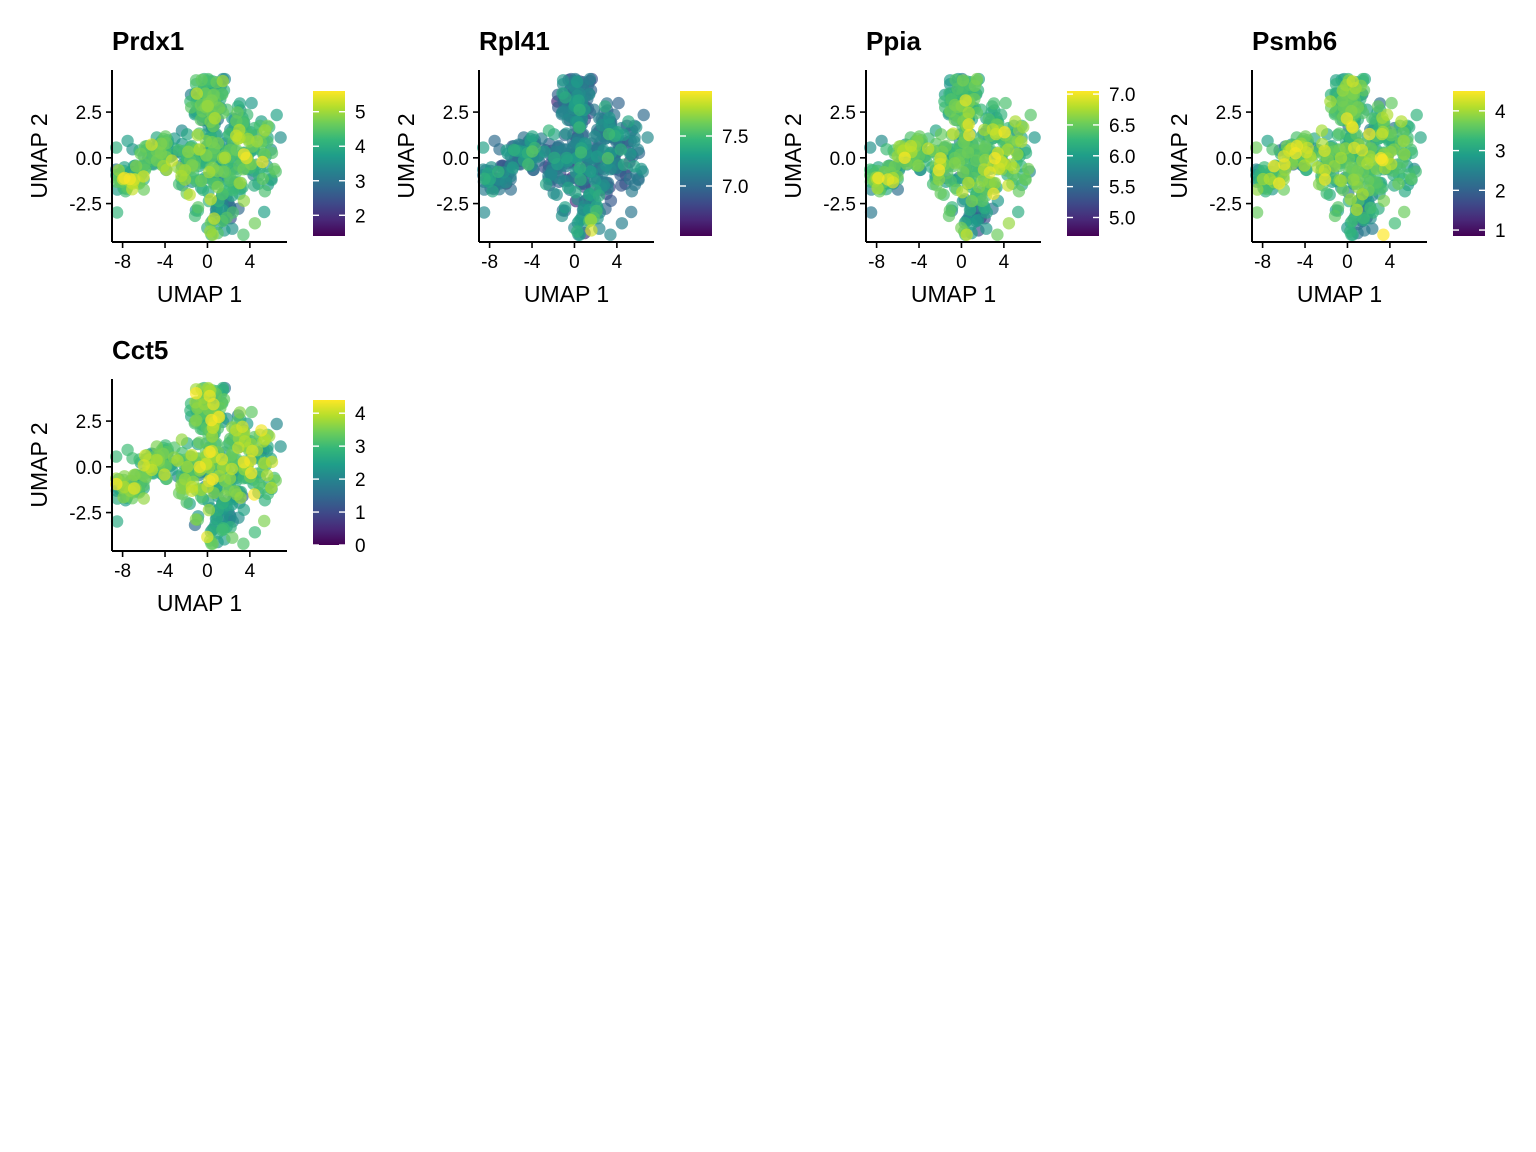 This screenshot has width=1536, height=1152. What do you see at coordinates (565, 156) in the screenshot?
I see `scatter-points` at bounding box center [565, 156].